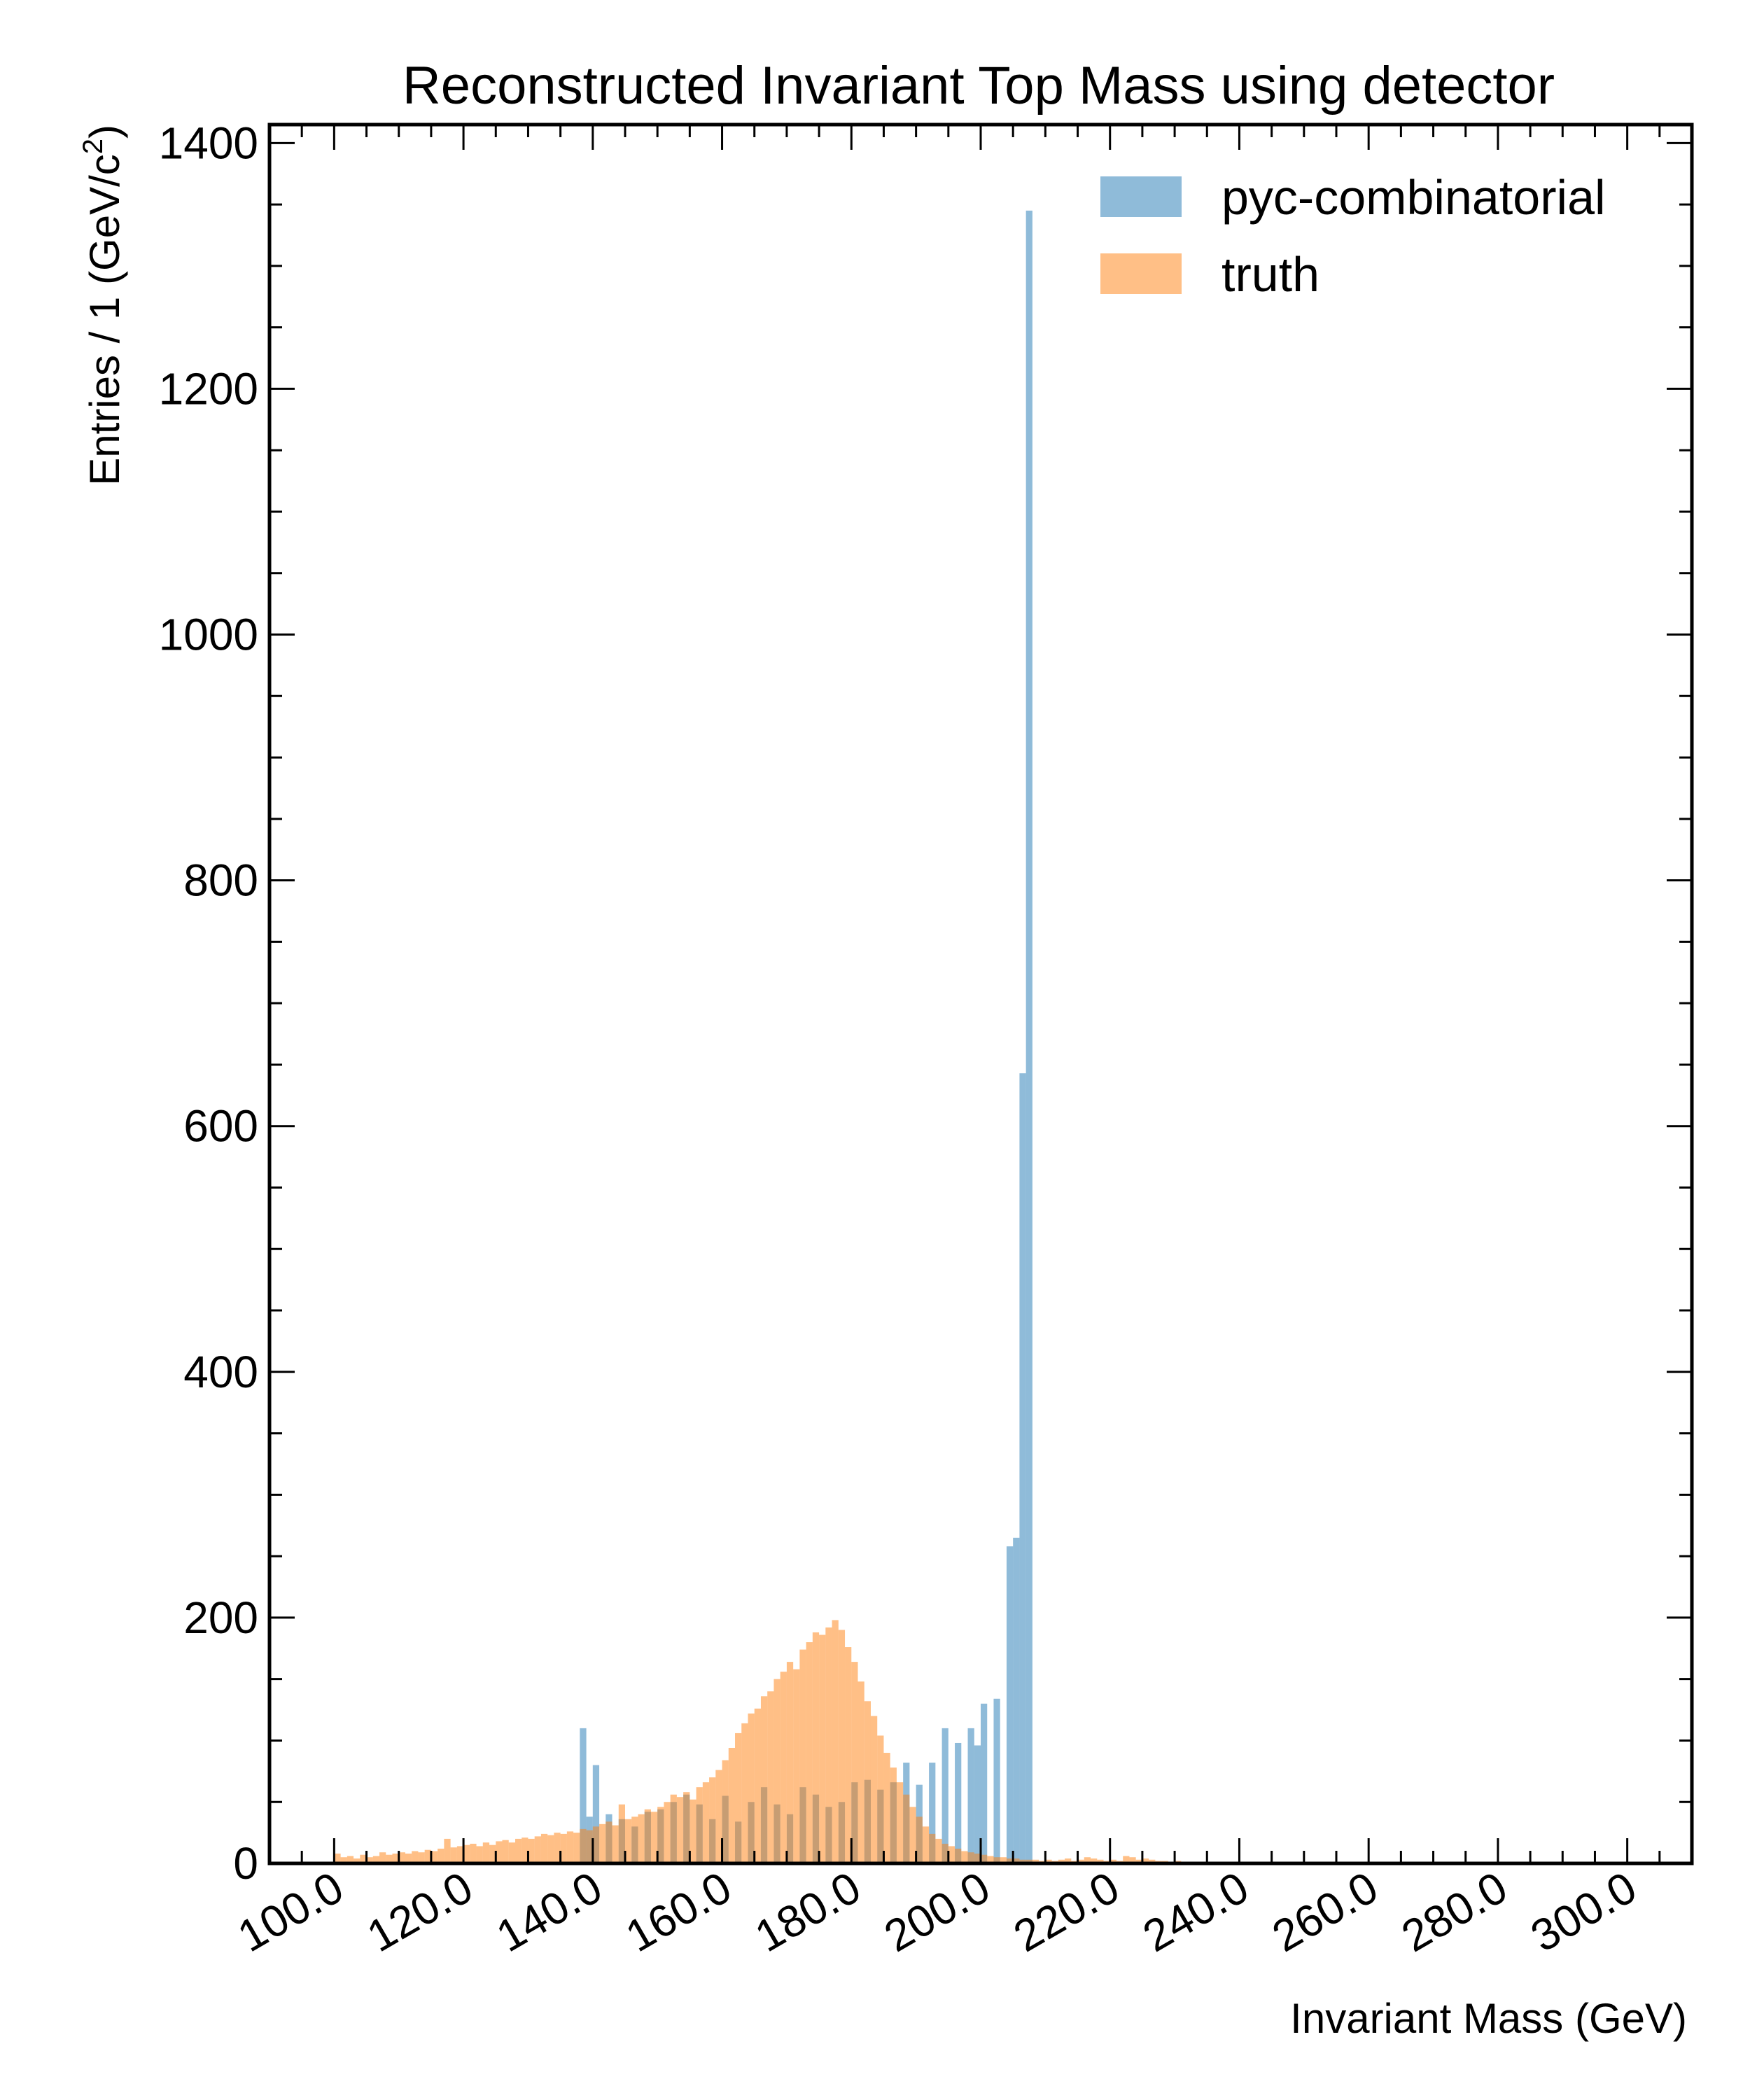  Describe the element at coordinates (208, 388) in the screenshot. I see `y-tick-label: 1200` at that location.